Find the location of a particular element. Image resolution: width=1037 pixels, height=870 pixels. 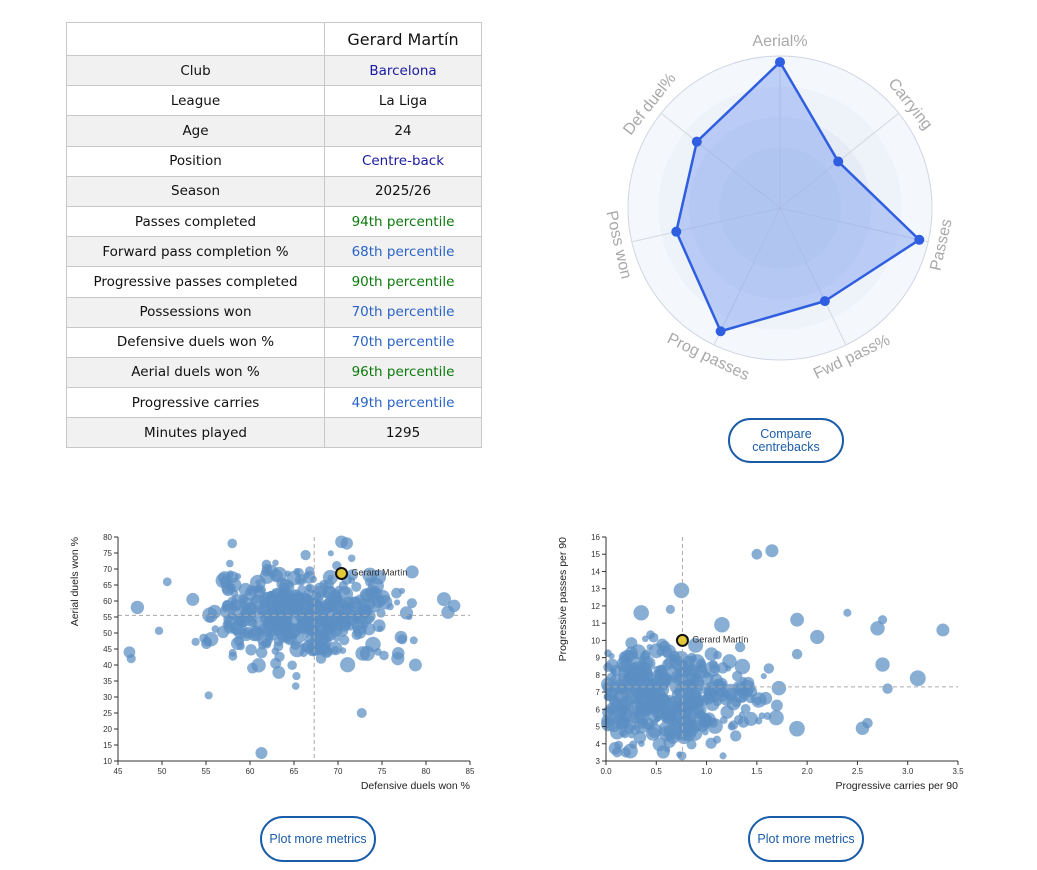

x-tick-label: 45 is located at coordinates (118, 771).